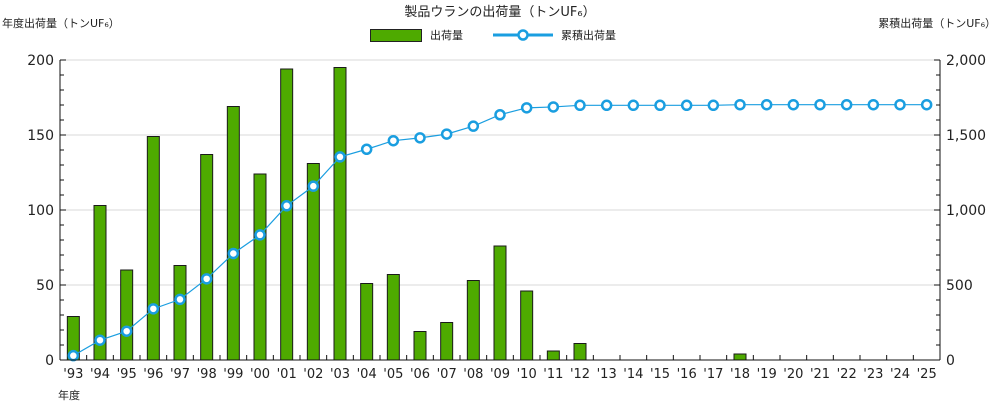 This screenshot has width=1000, height=403. What do you see at coordinates (313, 262) in the screenshot?
I see `bar-'02` at bounding box center [313, 262].